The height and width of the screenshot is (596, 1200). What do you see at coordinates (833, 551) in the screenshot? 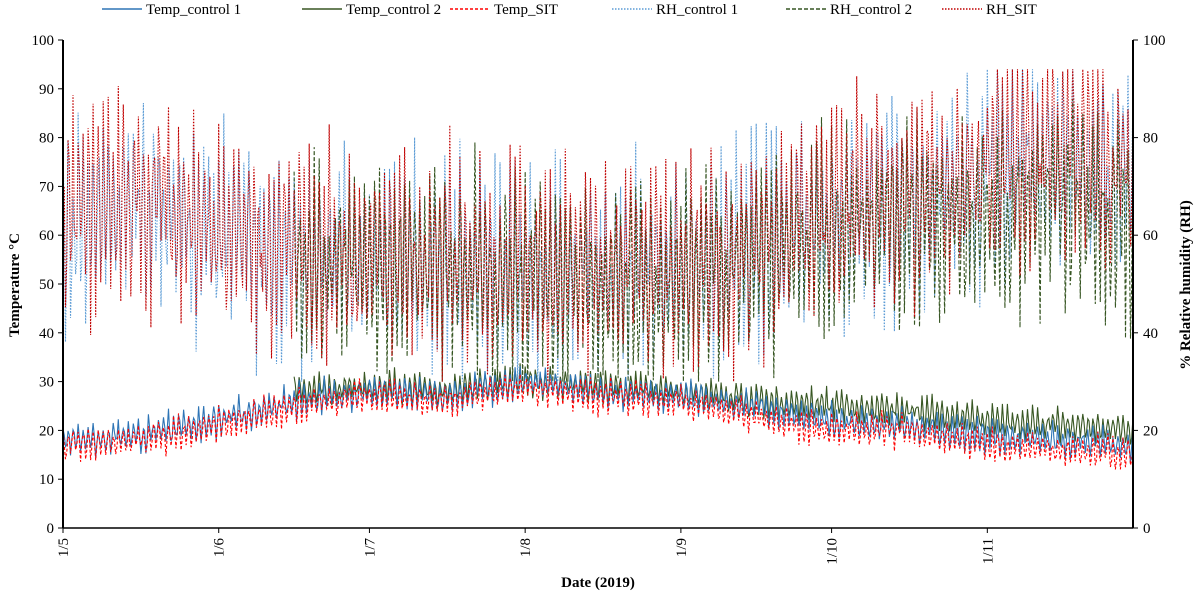
I see `x-tick-label: 1/10` at bounding box center [833, 551].